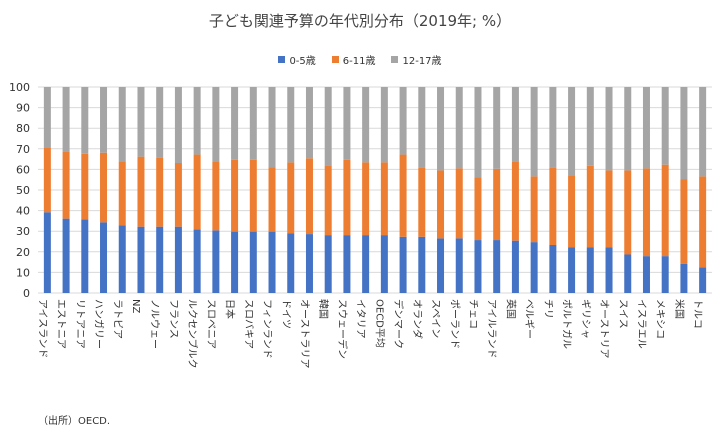  What do you see at coordinates (79, 324) in the screenshot?
I see `x-tick-label: リトアニア` at bounding box center [79, 324].